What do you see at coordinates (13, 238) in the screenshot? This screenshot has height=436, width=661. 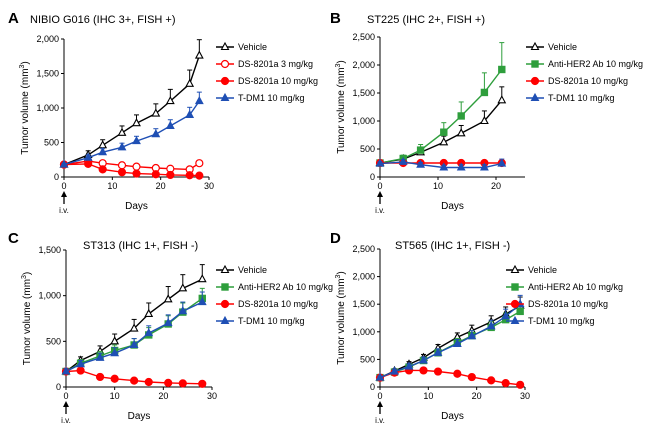 I see `panel-letter: C` at bounding box center [13, 238].